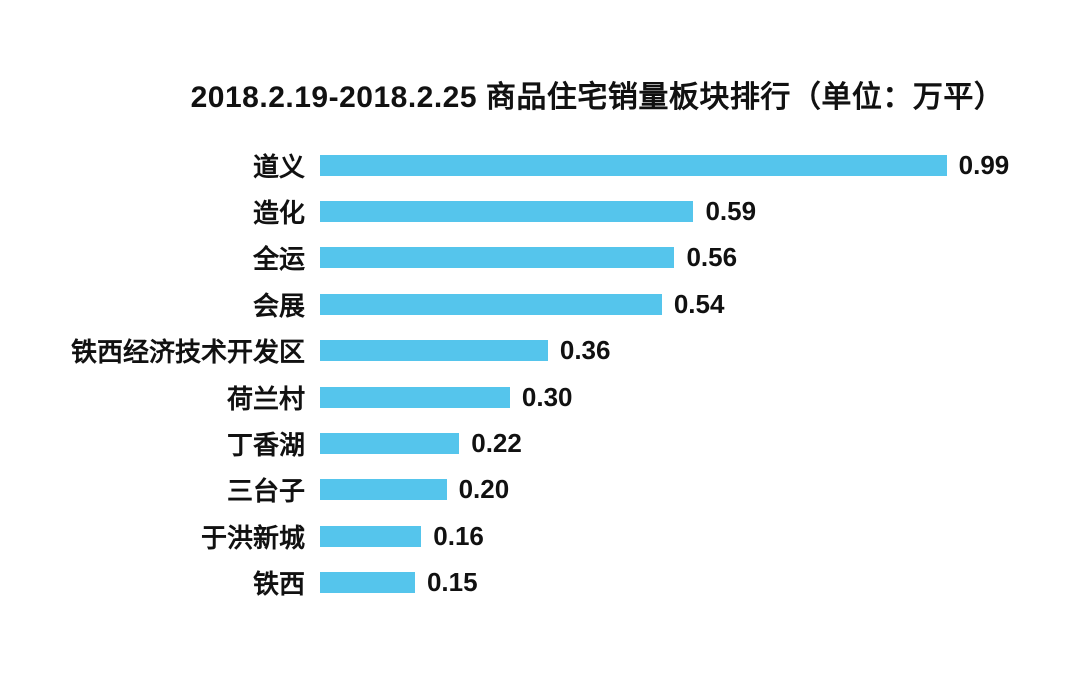 This screenshot has height=678, width=1070. Describe the element at coordinates (731, 211) in the screenshot. I see `value-label: 0.59` at that location.